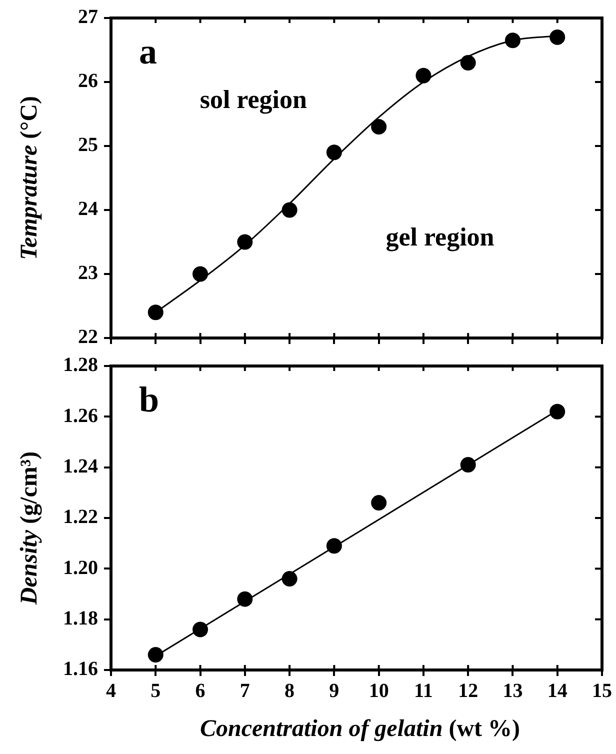  Describe the element at coordinates (29, 178) in the screenshot. I see `y-axis-title: Temprature (°C)` at that location.